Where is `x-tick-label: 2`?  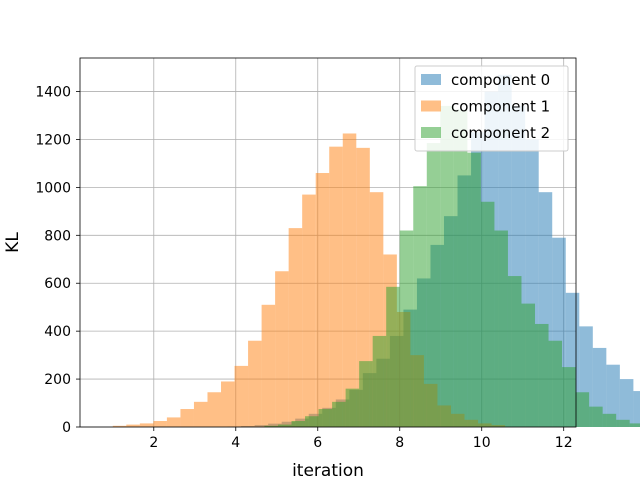 x-tick-label: 2 is located at coordinates (153, 443).